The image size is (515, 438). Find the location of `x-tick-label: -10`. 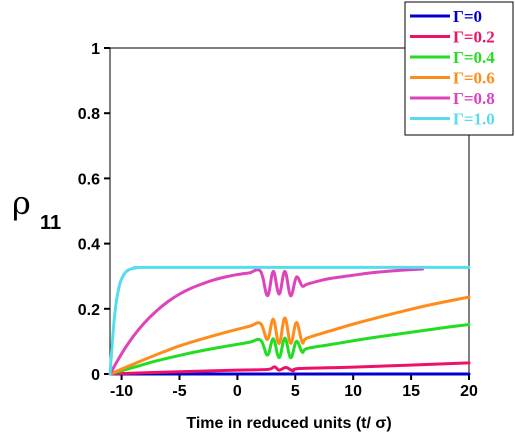

x-tick-label: -10 is located at coordinates (121, 391).